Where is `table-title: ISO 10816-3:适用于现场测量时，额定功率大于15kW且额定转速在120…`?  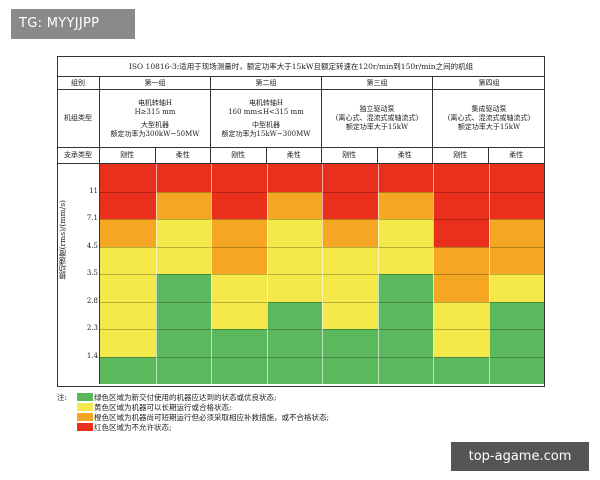
table-title: ISO 10816-3:适用于现场测量时，额定功率大于15kW且额定转速在120… is located at coordinates (301, 67).